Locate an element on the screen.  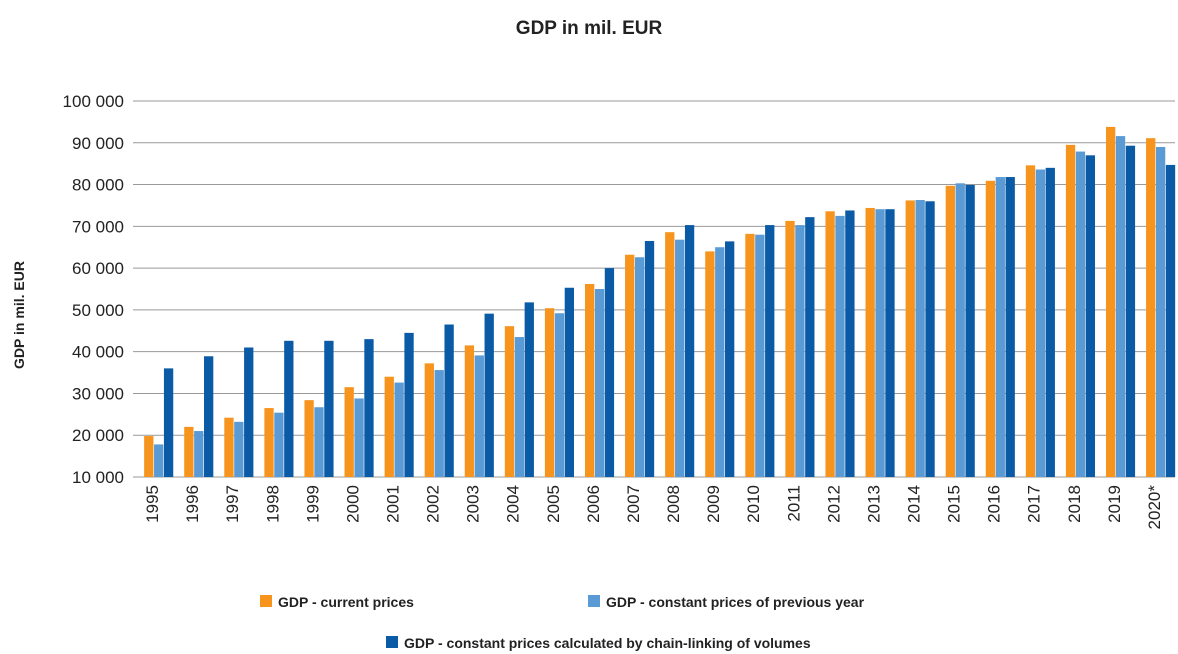
x-tick-label: 2012 is located at coordinates (833, 504).